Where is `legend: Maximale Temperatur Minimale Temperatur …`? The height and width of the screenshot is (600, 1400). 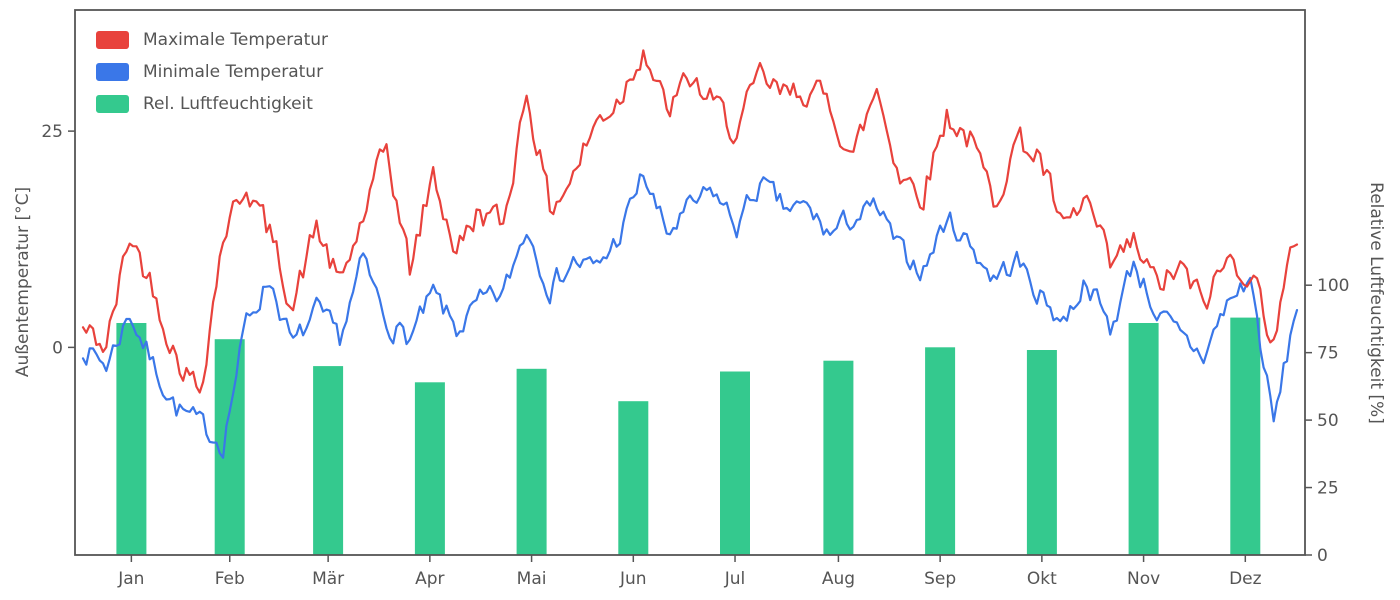
legend: Maximale Temperatur Minimale Temperatur … is located at coordinates (212, 72).